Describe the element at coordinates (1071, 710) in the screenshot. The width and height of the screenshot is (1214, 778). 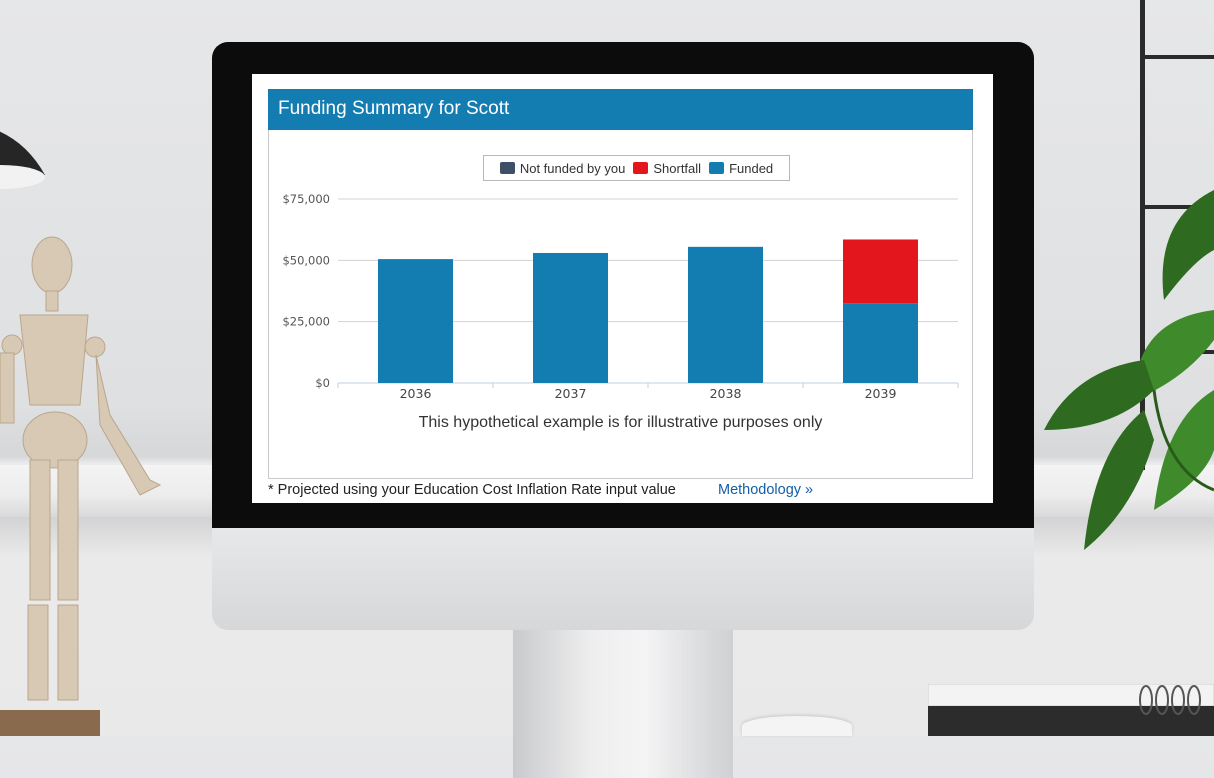
I see `notebooks` at that location.